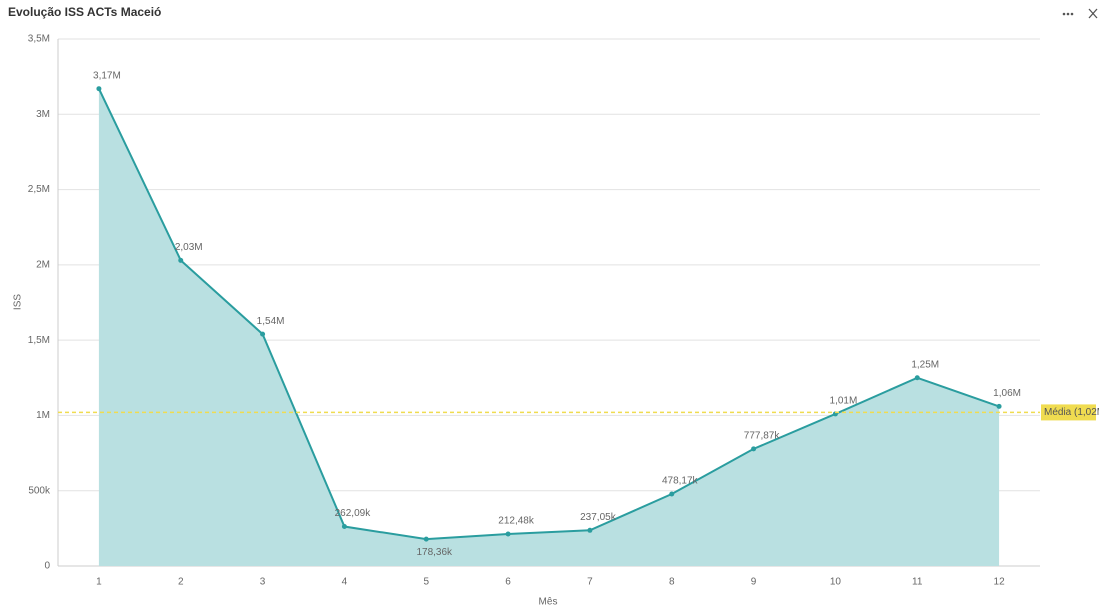 This screenshot has height=613, width=1099. What do you see at coordinates (189, 247) in the screenshot?
I see `data-label: 2,03M` at bounding box center [189, 247].